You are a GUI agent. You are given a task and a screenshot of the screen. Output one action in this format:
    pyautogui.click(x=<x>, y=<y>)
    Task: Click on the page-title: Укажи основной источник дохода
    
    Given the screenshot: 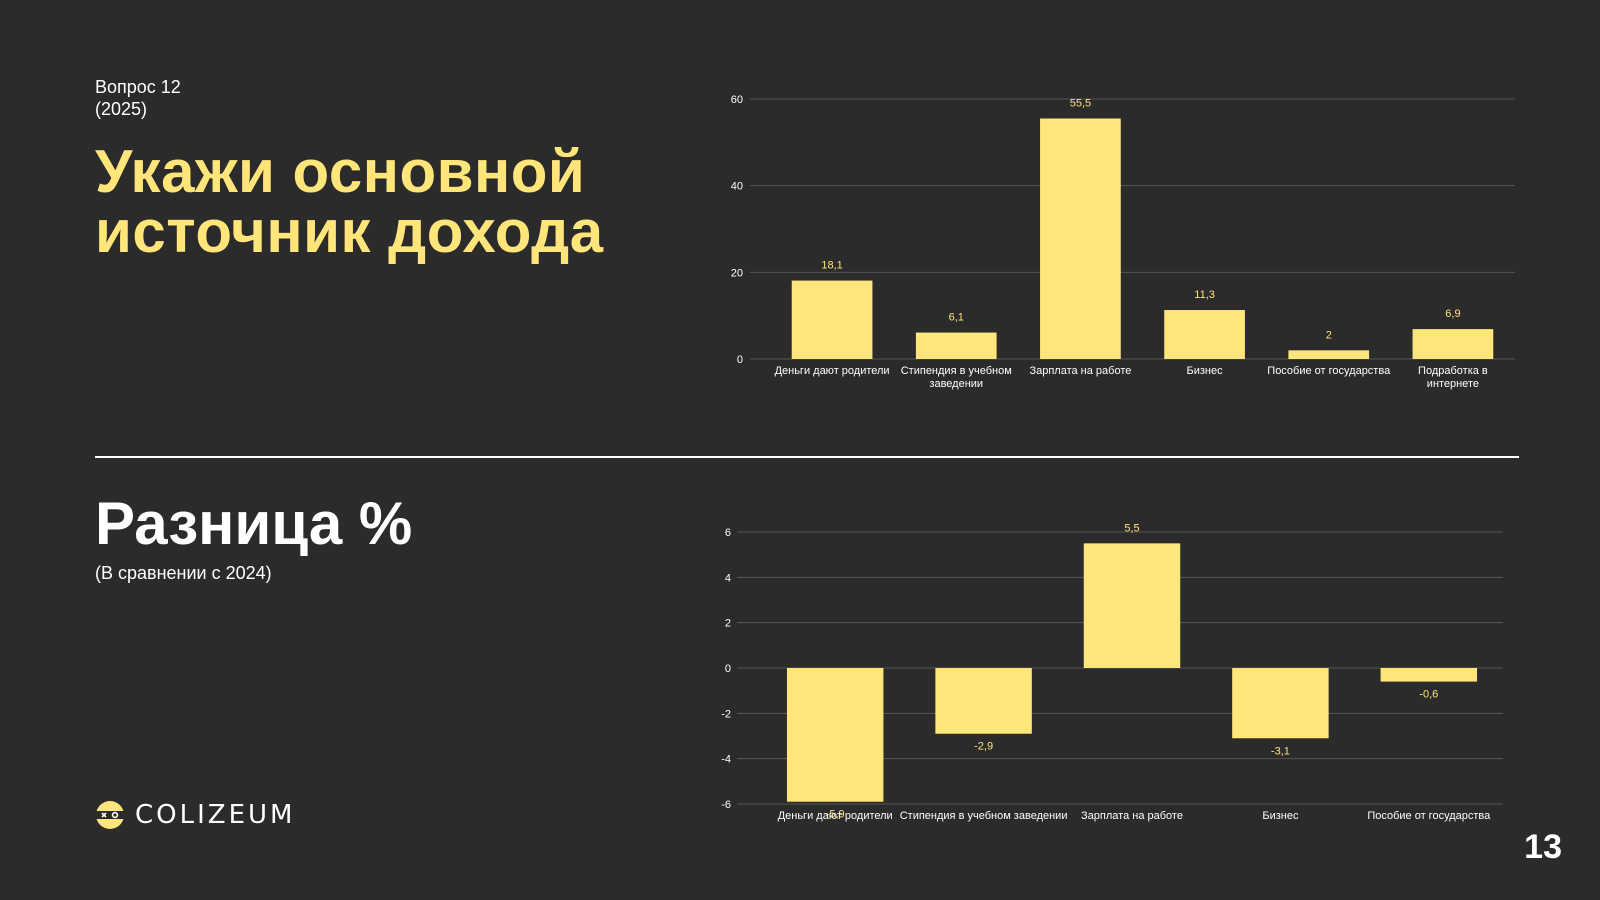 What is the action you would take?
    pyautogui.click(x=349, y=202)
    